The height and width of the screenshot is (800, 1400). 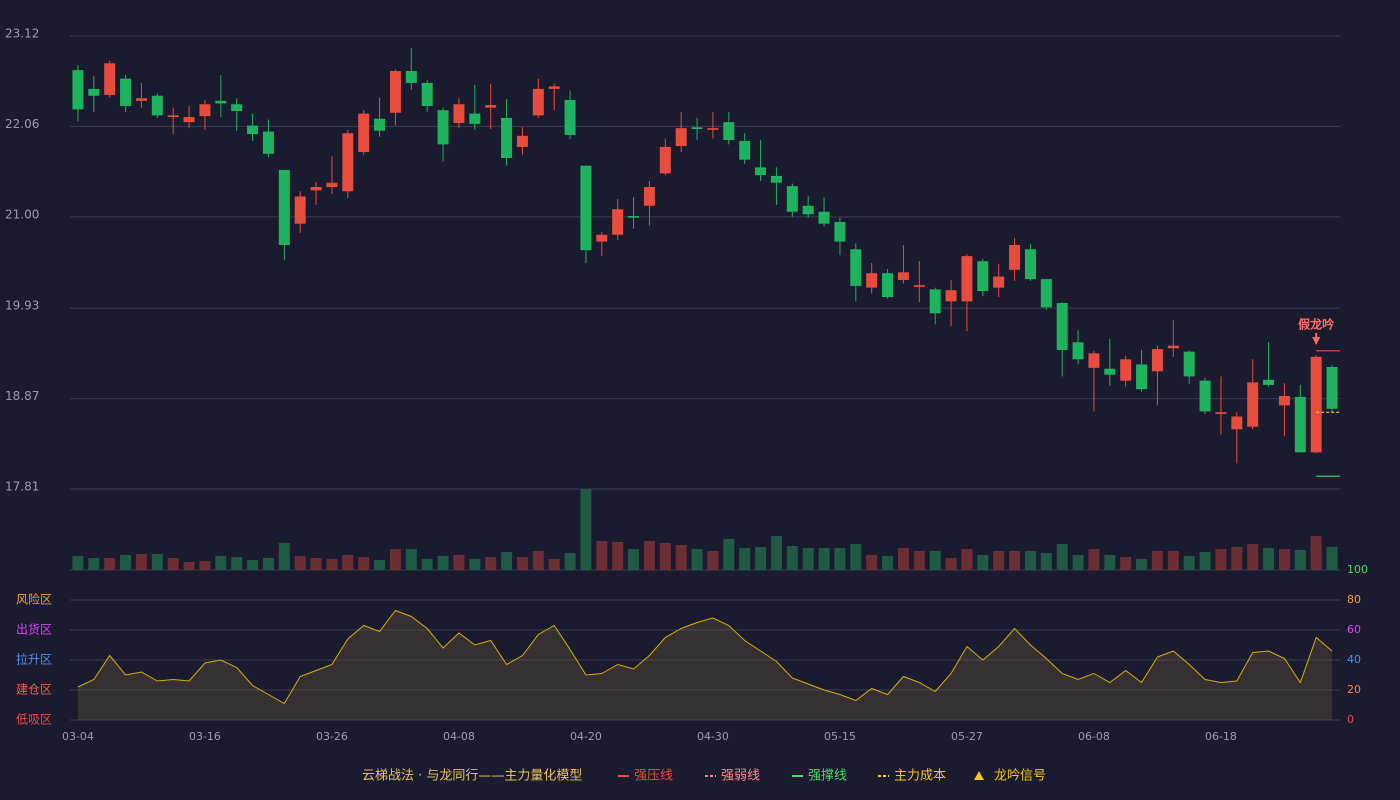 I want to click on zone-label: 低吸区, so click(x=34, y=720).